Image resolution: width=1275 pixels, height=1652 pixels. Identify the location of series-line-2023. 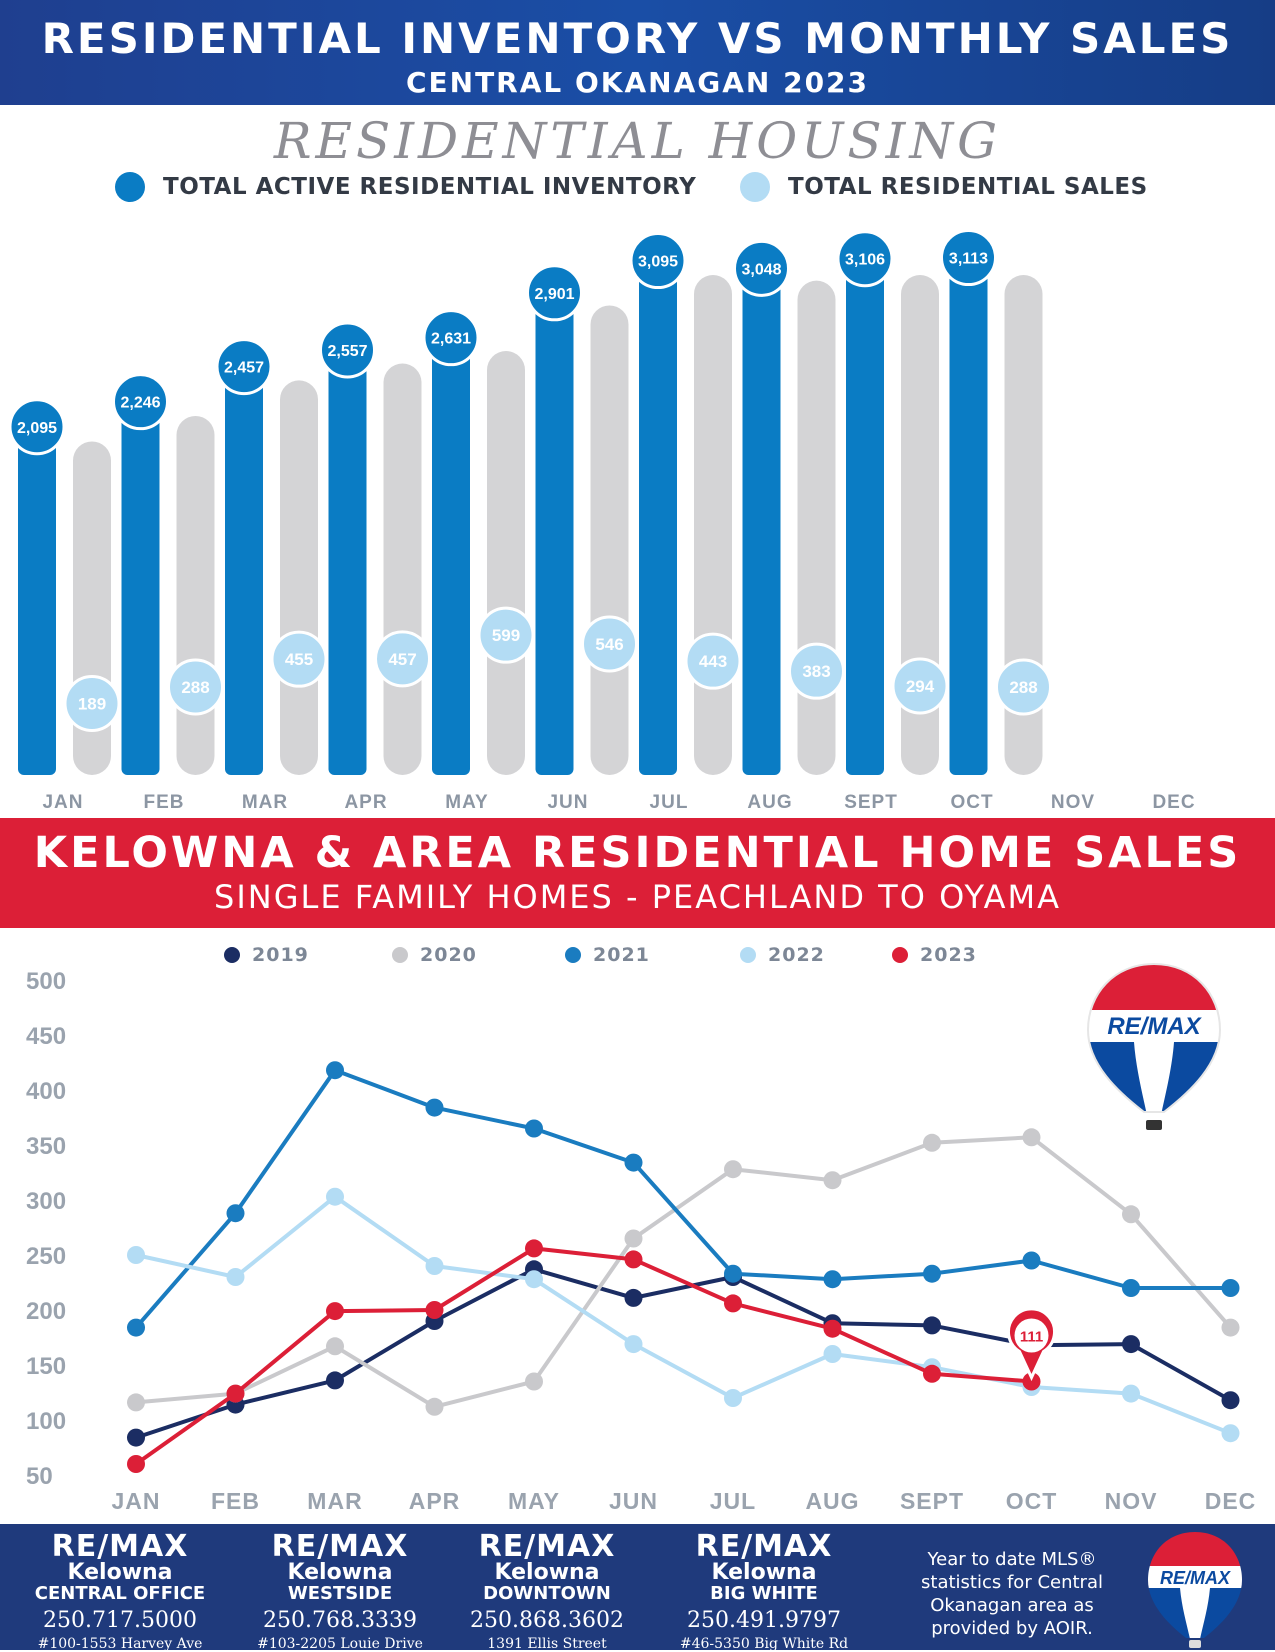
(583, 1356).